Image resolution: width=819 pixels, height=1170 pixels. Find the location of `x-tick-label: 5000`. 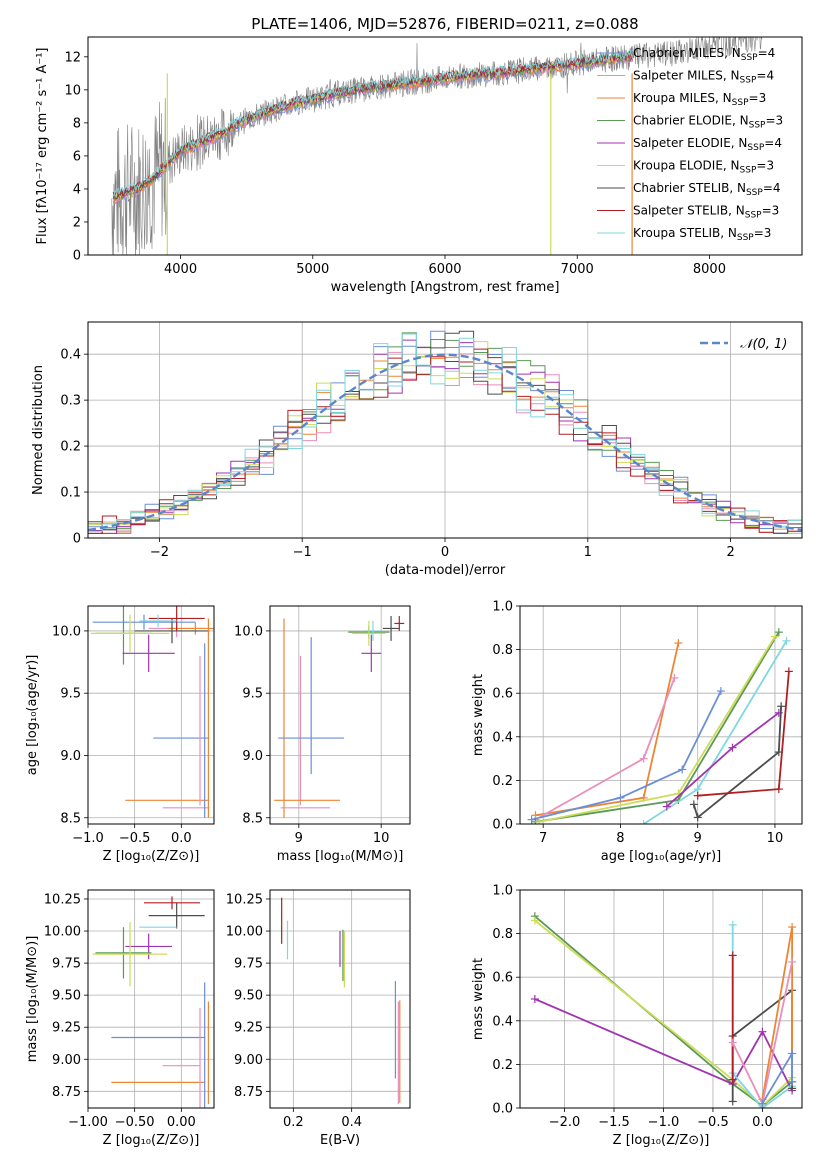

x-tick-label: 5000 is located at coordinates (312, 269).